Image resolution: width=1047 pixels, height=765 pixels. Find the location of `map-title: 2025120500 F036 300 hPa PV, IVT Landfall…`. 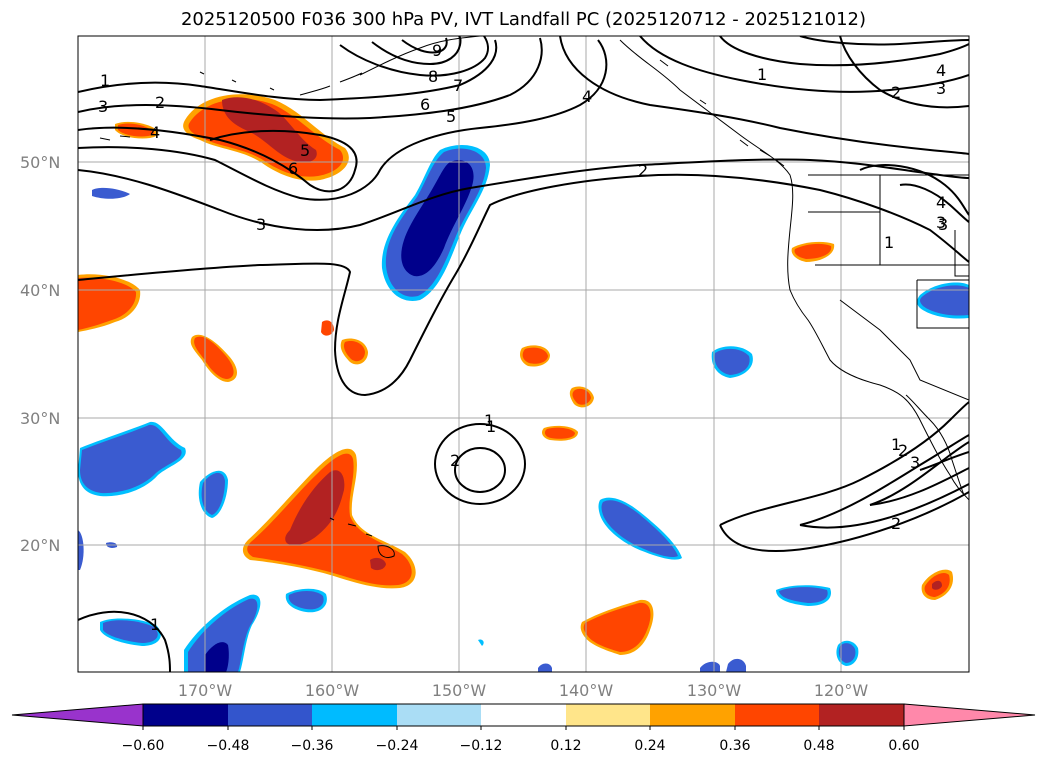

map-title: 2025120500 F036 300 hPa PV, IVT Landfall… is located at coordinates (523, 19).